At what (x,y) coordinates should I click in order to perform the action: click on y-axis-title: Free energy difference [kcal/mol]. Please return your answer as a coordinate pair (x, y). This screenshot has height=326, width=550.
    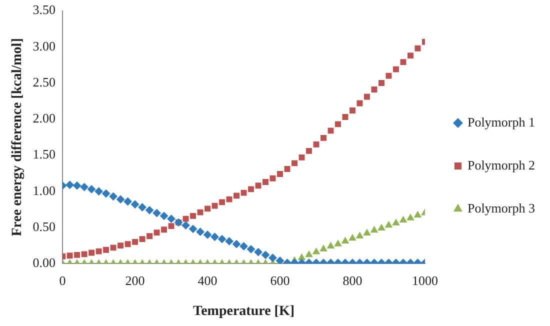
    Looking at the image, I should click on (18, 137).